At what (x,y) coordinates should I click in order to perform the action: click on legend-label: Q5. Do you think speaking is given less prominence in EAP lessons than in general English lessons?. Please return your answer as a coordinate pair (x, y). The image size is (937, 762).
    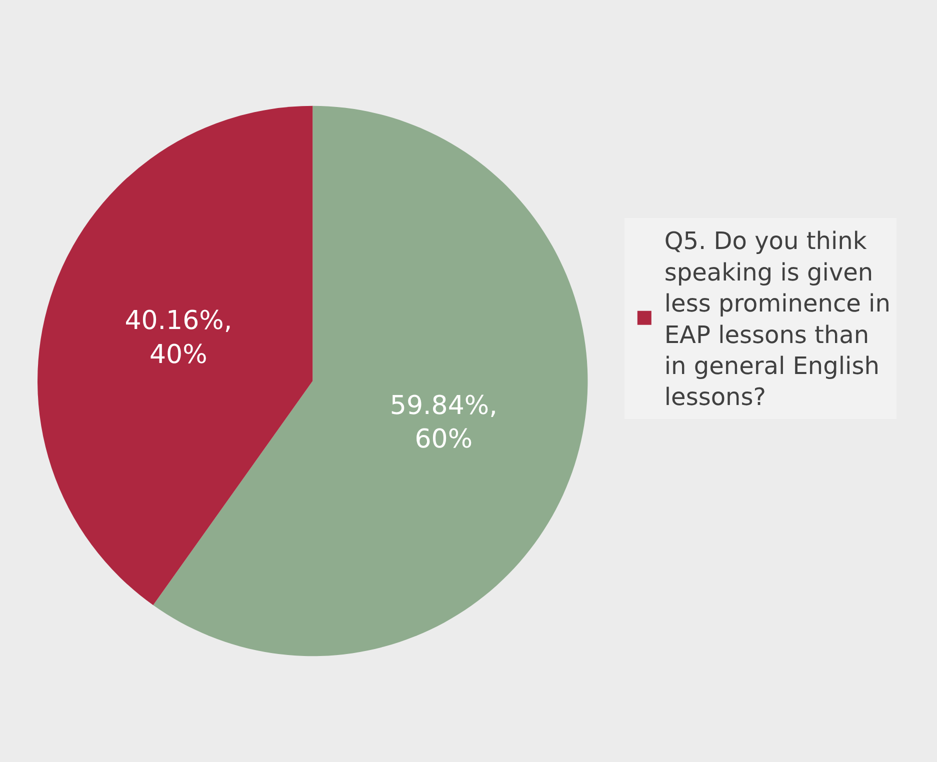
    Looking at the image, I should click on (777, 319).